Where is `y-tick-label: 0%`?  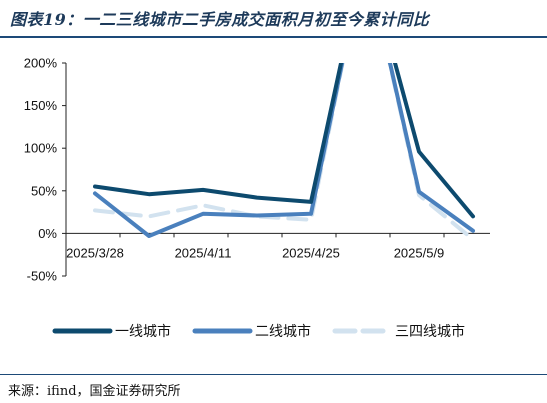 y-tick-label: 0% is located at coordinates (47, 233).